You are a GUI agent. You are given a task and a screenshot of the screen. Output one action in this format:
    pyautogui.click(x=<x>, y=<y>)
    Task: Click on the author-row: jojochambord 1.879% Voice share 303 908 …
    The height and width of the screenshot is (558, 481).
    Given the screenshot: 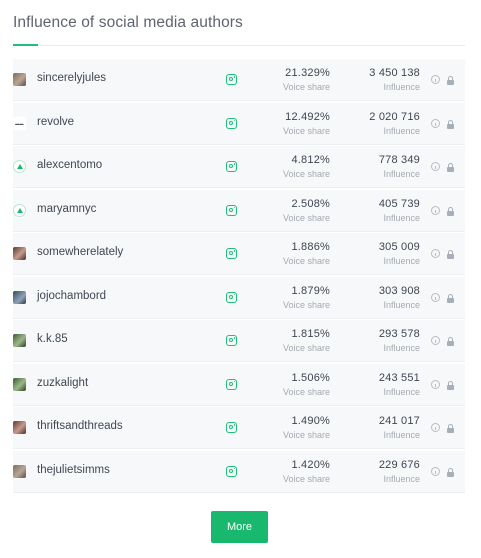 What is the action you would take?
    pyautogui.click(x=239, y=297)
    